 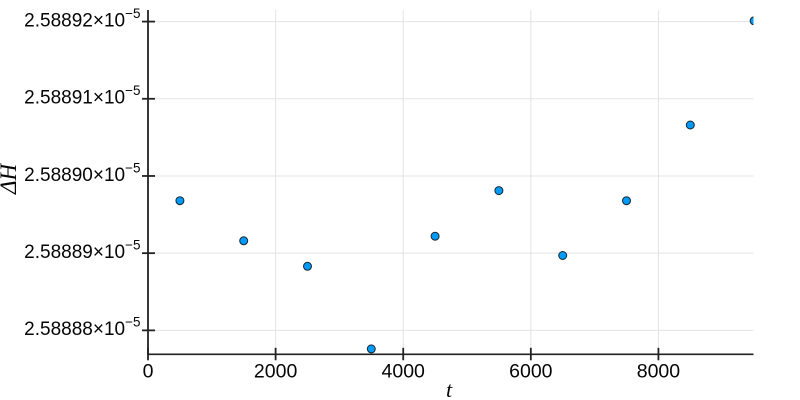 I want to click on y-tick-label-2.58888: 2.58888×10⁻⁵, so click(x=82, y=328).